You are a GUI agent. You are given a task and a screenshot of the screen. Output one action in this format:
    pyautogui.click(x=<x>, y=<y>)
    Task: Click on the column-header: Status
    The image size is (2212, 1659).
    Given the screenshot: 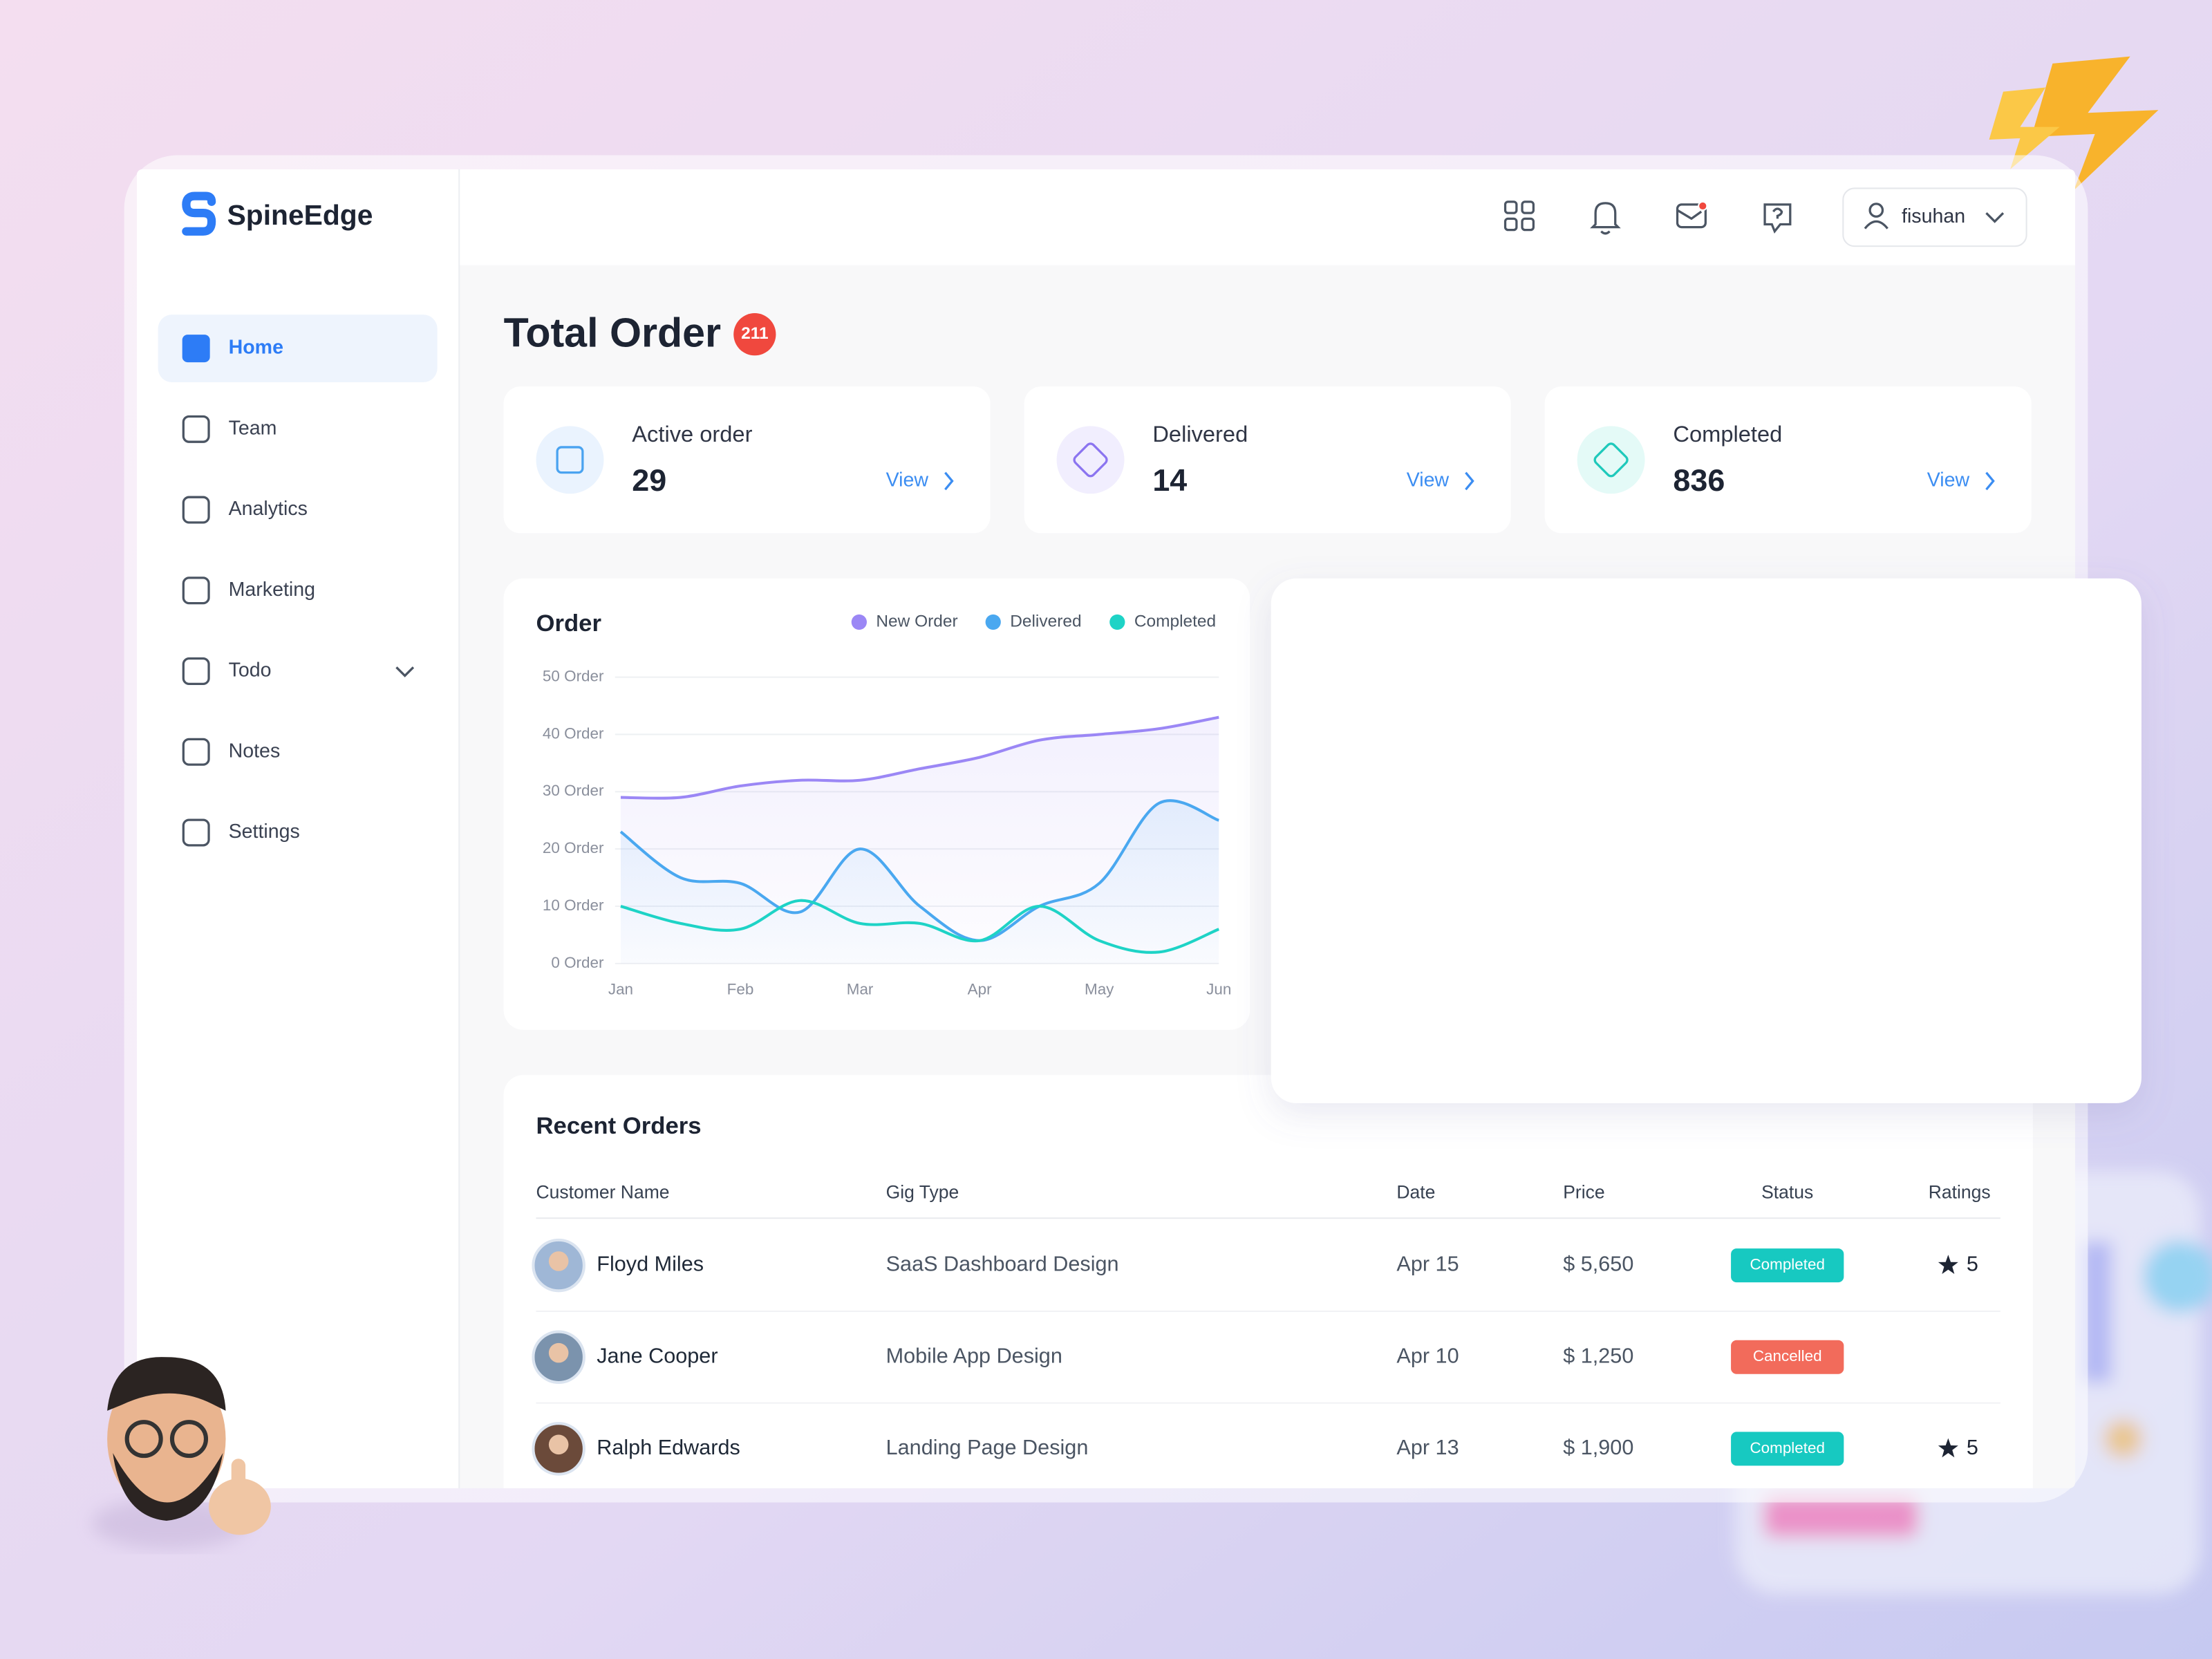 What is the action you would take?
    pyautogui.click(x=1787, y=1192)
    